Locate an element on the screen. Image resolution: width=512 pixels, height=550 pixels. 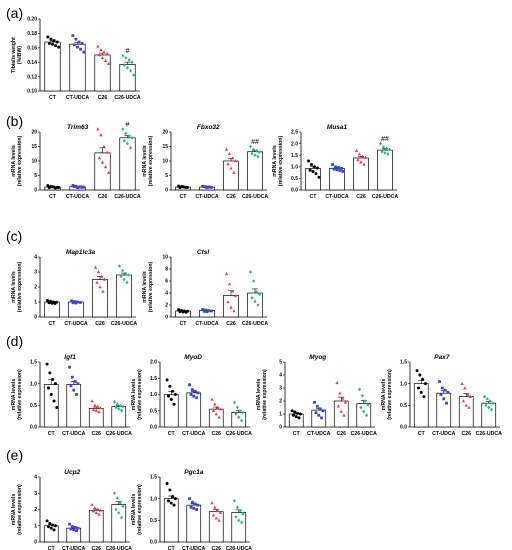
y-tick-label: 0.14 is located at coordinates (32, 63).